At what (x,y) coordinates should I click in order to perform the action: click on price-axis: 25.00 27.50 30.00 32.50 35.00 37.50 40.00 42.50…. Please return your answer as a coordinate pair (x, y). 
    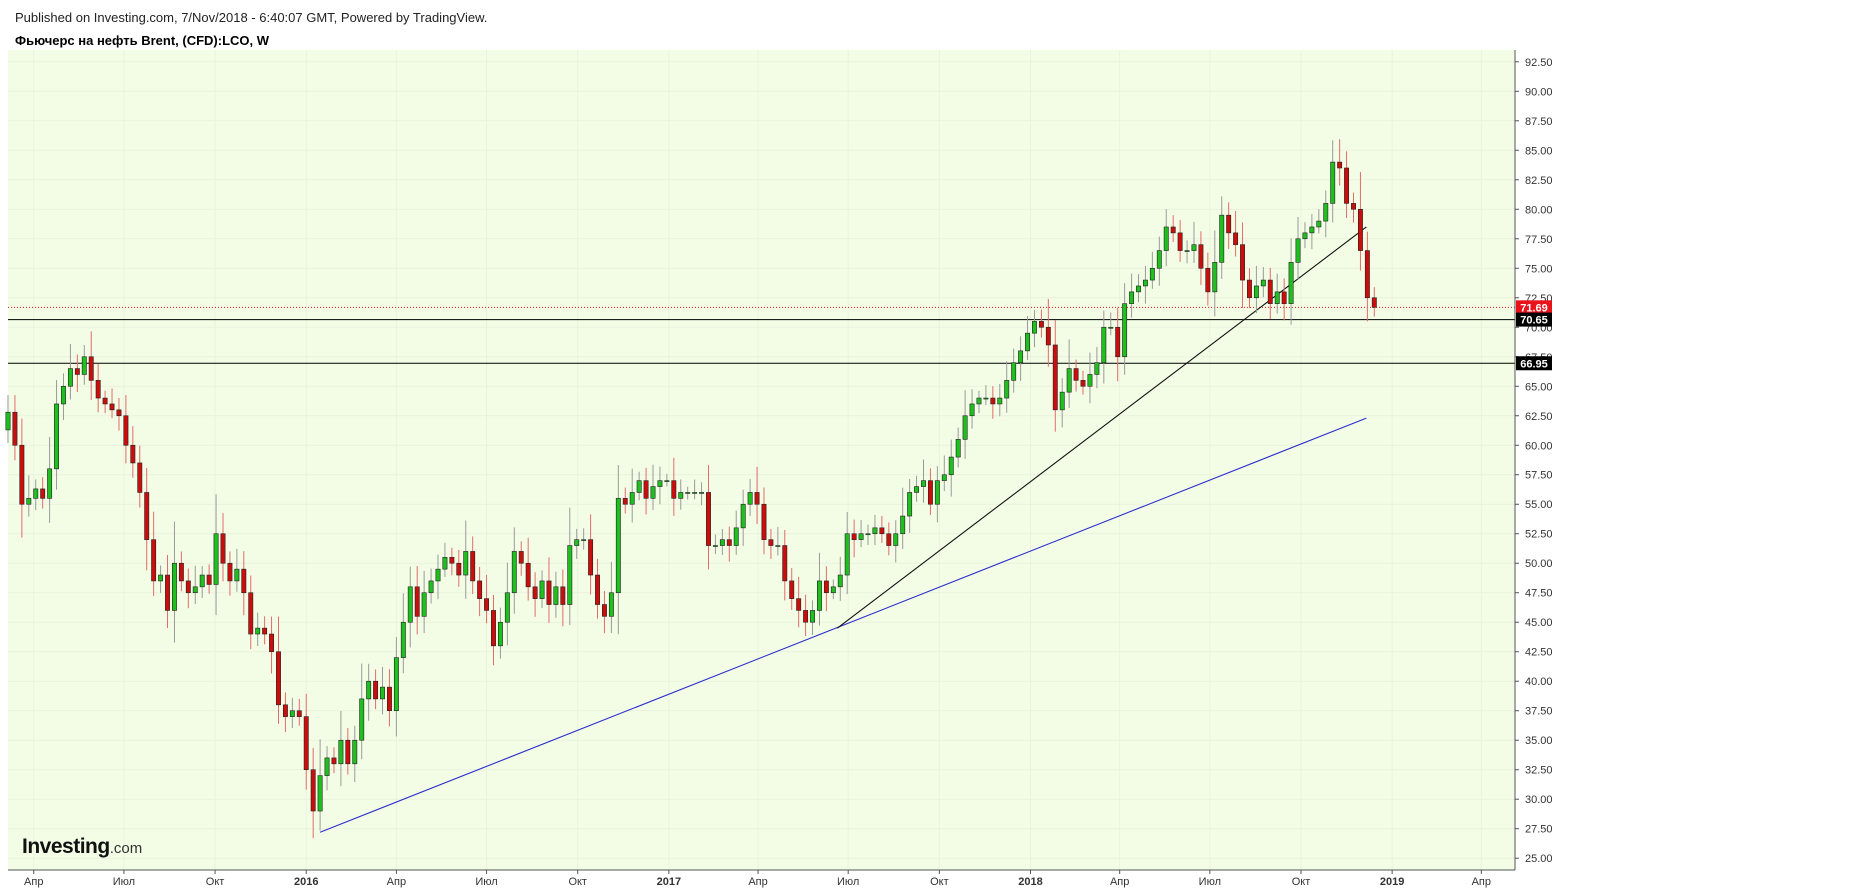
    Looking at the image, I should click on (1534, 461).